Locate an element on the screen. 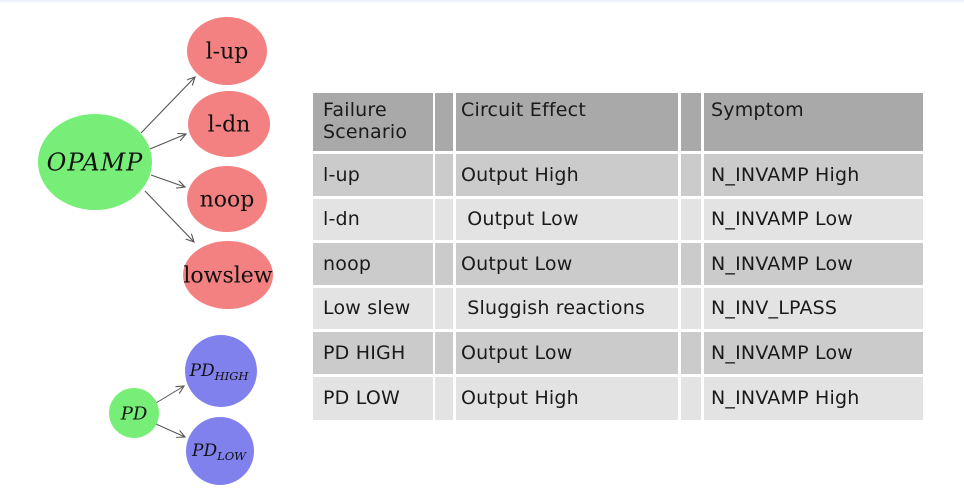 This screenshot has width=964, height=492. node-pdlow: PDLOW is located at coordinates (220, 451).